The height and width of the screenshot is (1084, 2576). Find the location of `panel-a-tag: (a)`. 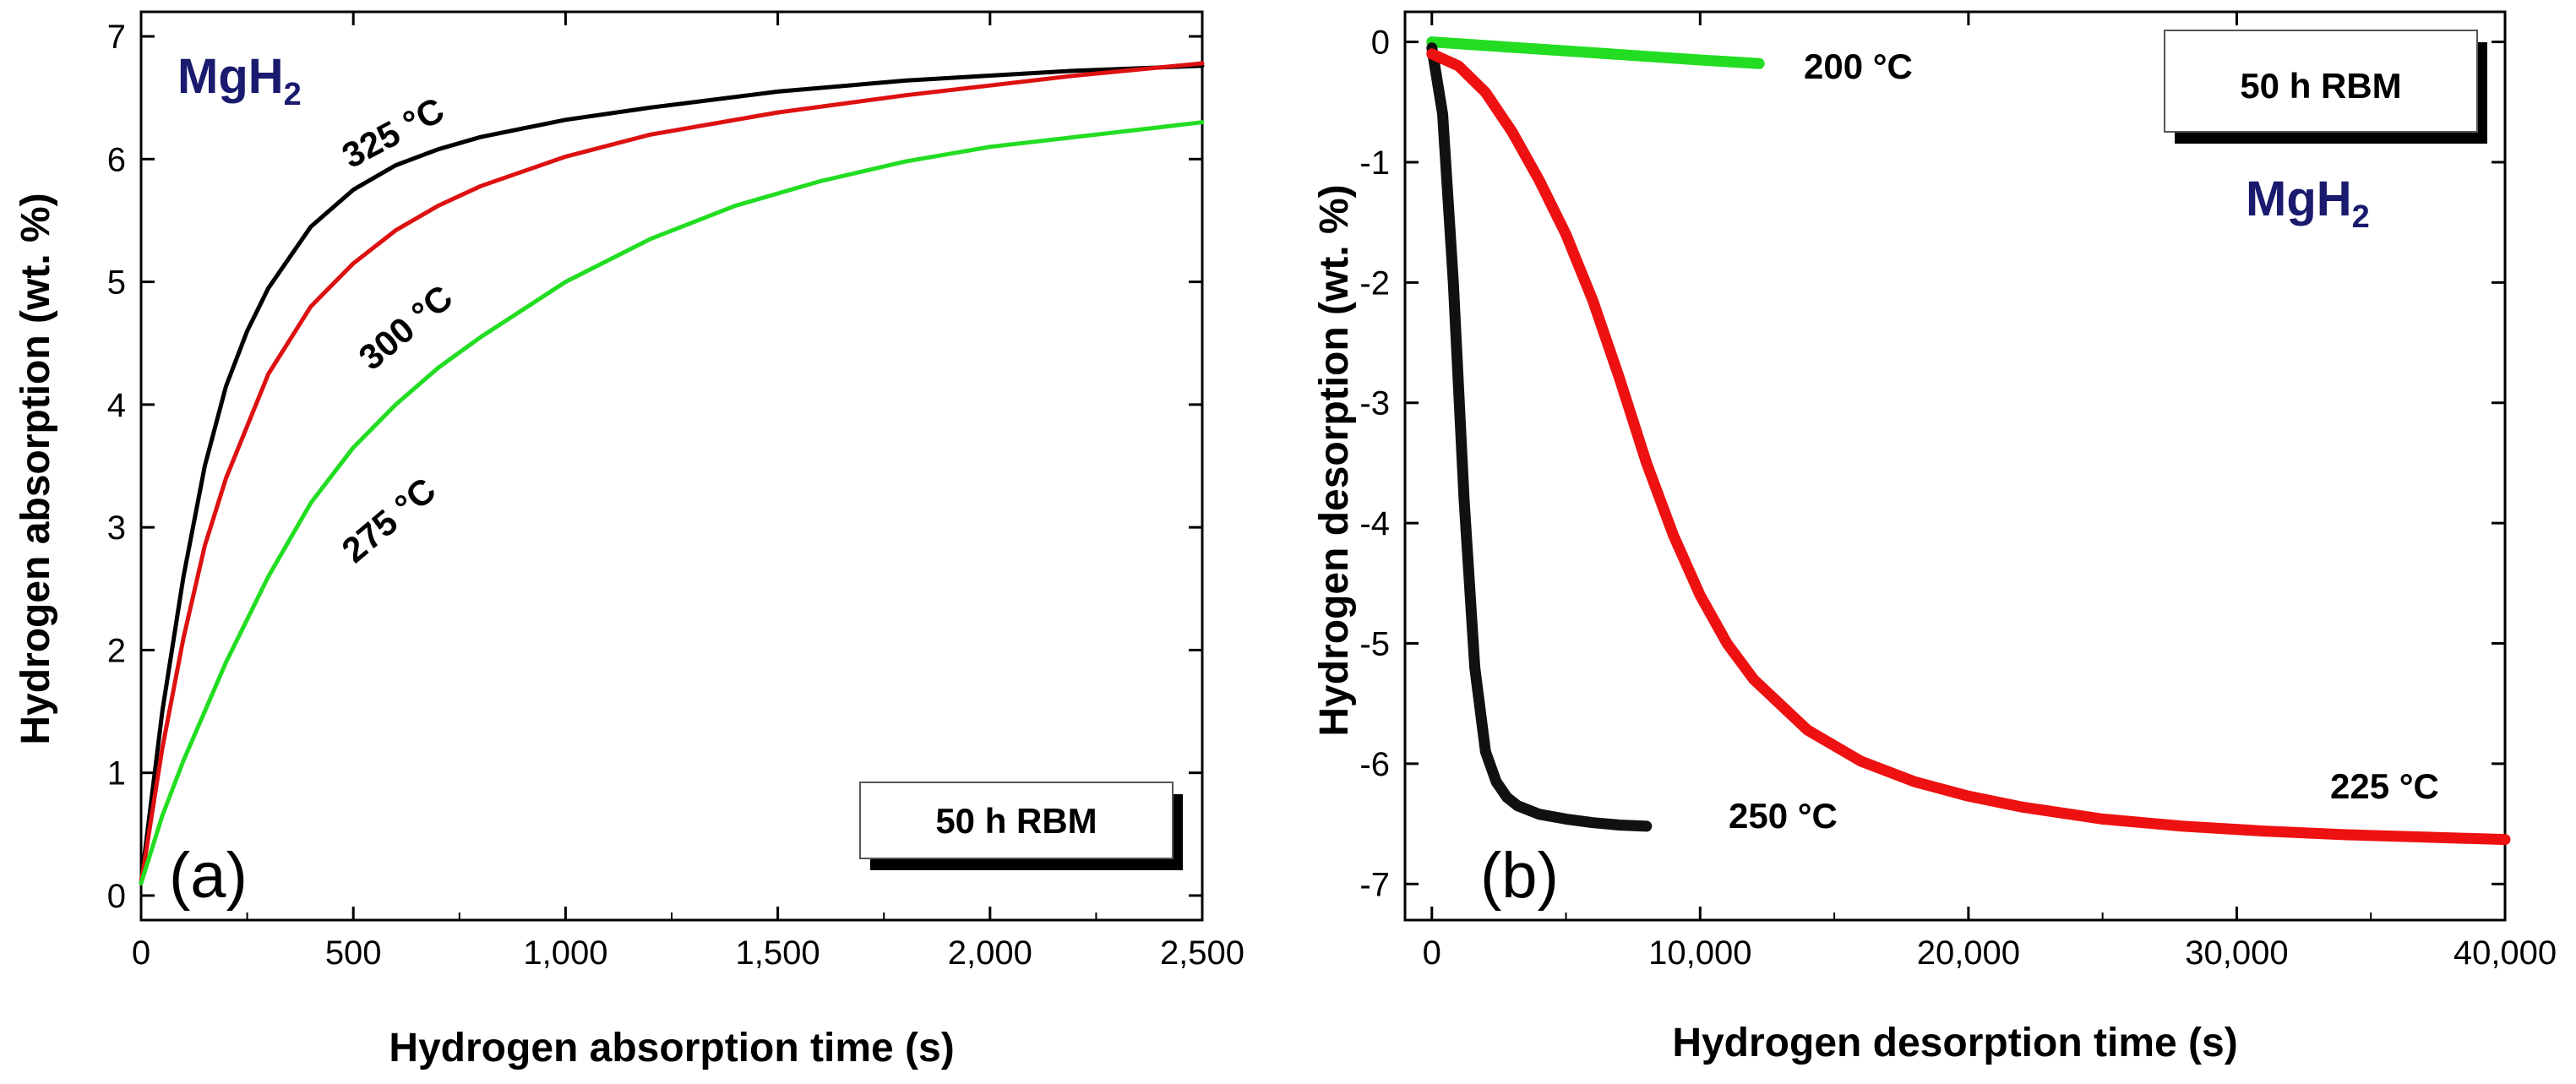

panel-a-tag: (a) is located at coordinates (208, 876).